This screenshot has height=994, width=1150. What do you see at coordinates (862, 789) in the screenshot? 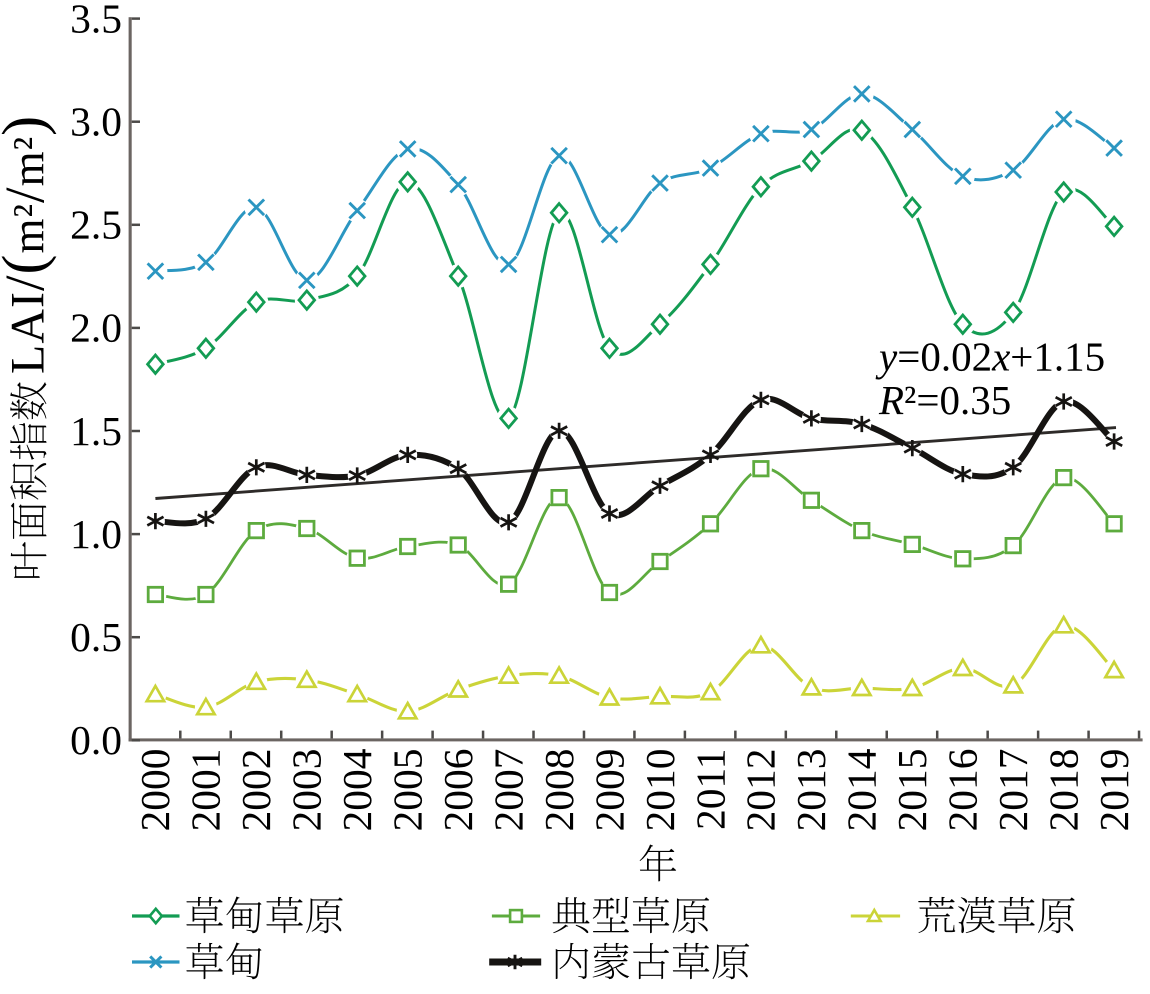
I see `svg-text: 2014` at bounding box center [862, 789].